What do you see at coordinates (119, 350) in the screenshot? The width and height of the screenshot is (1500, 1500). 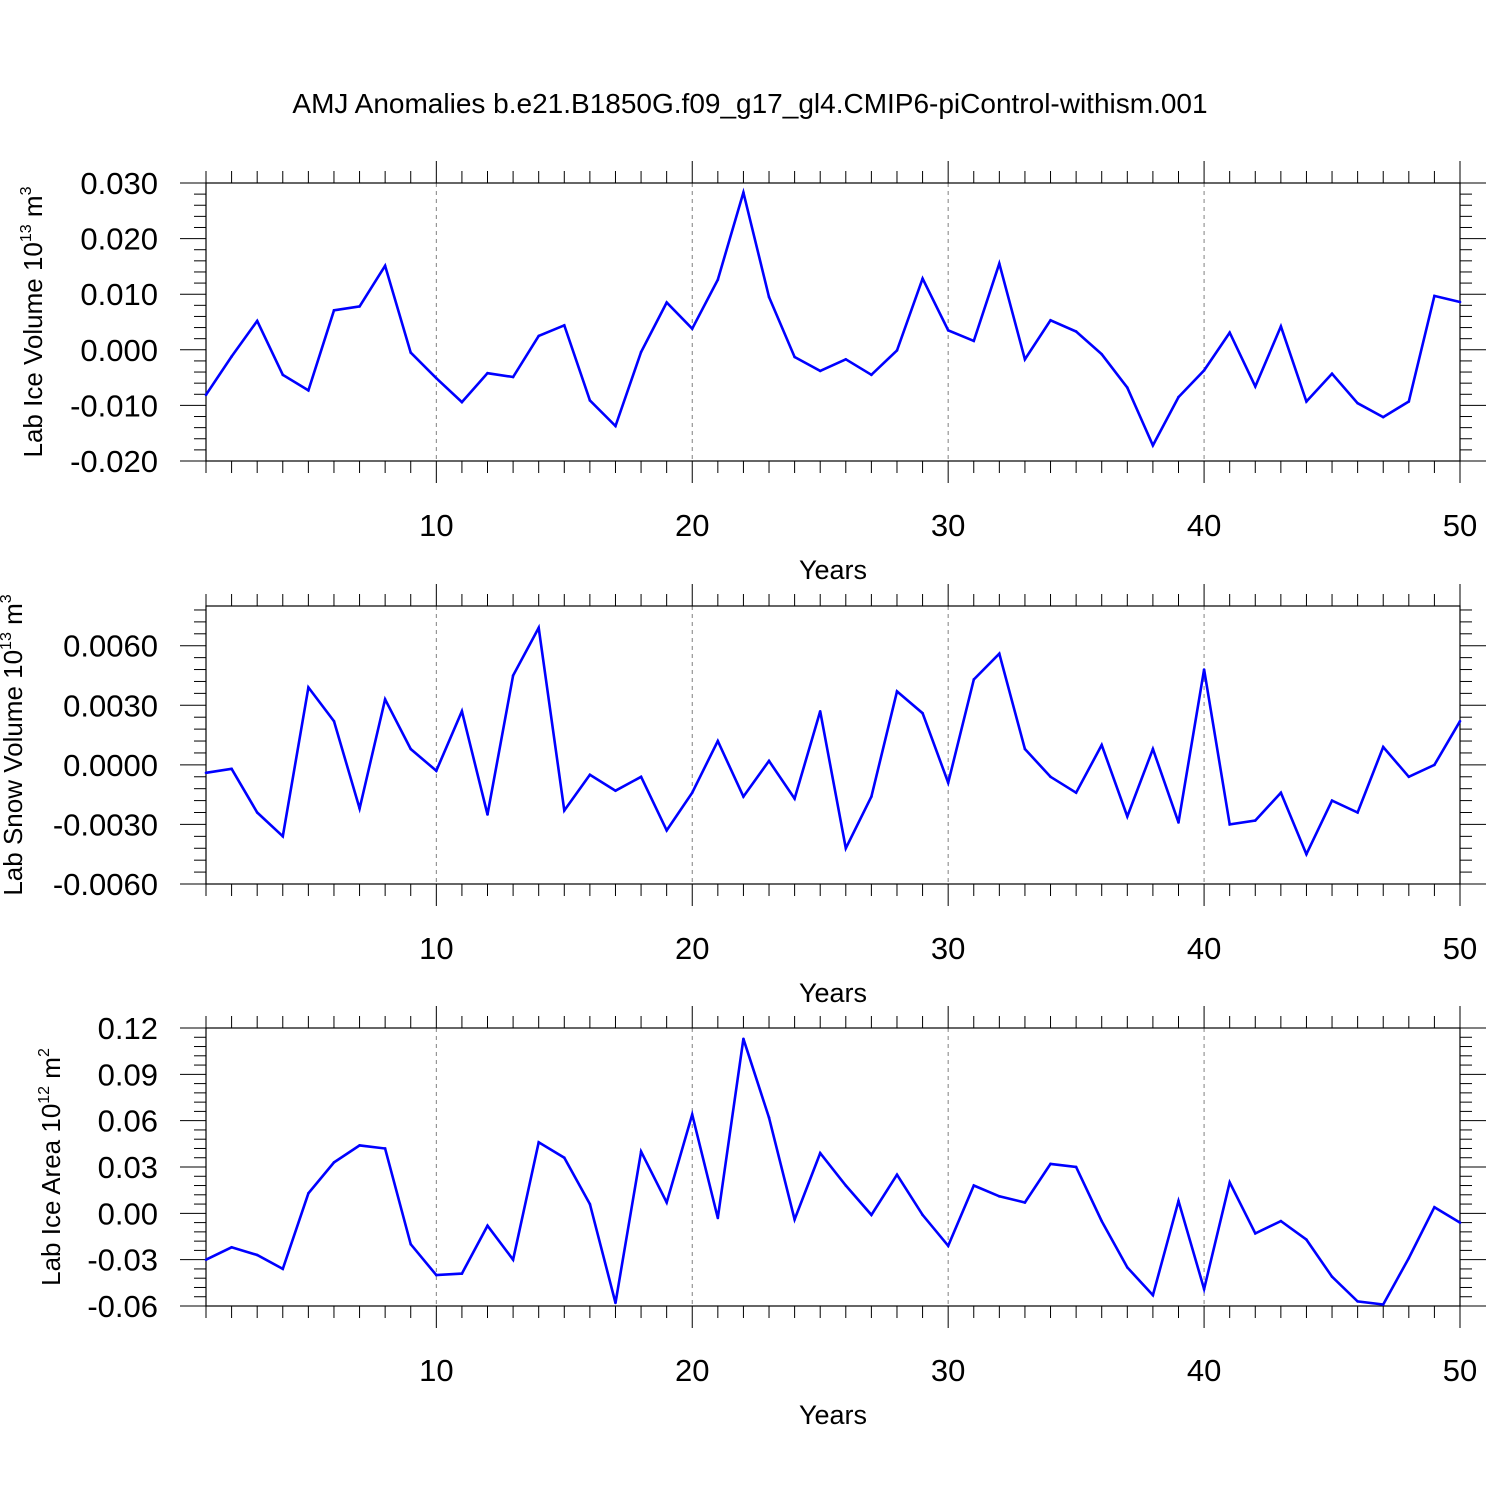 I see `y-tick-label: 0.000` at bounding box center [119, 350].